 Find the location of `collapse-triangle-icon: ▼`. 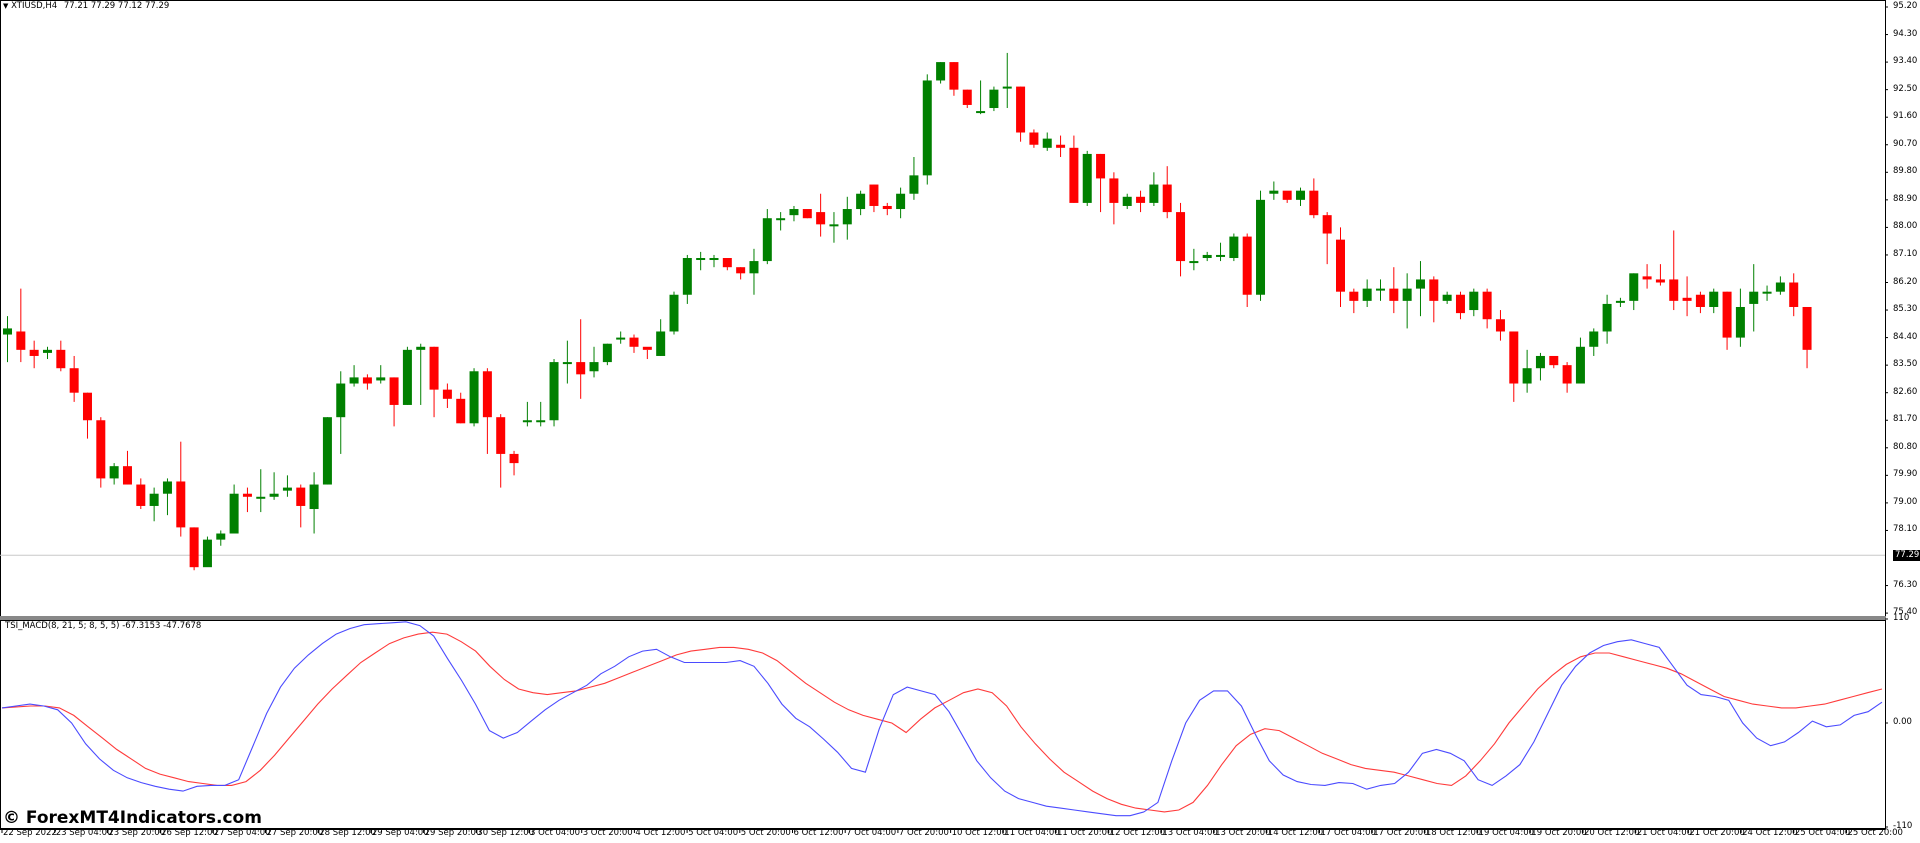

collapse-triangle-icon: ▼ is located at coordinates (6, 6).